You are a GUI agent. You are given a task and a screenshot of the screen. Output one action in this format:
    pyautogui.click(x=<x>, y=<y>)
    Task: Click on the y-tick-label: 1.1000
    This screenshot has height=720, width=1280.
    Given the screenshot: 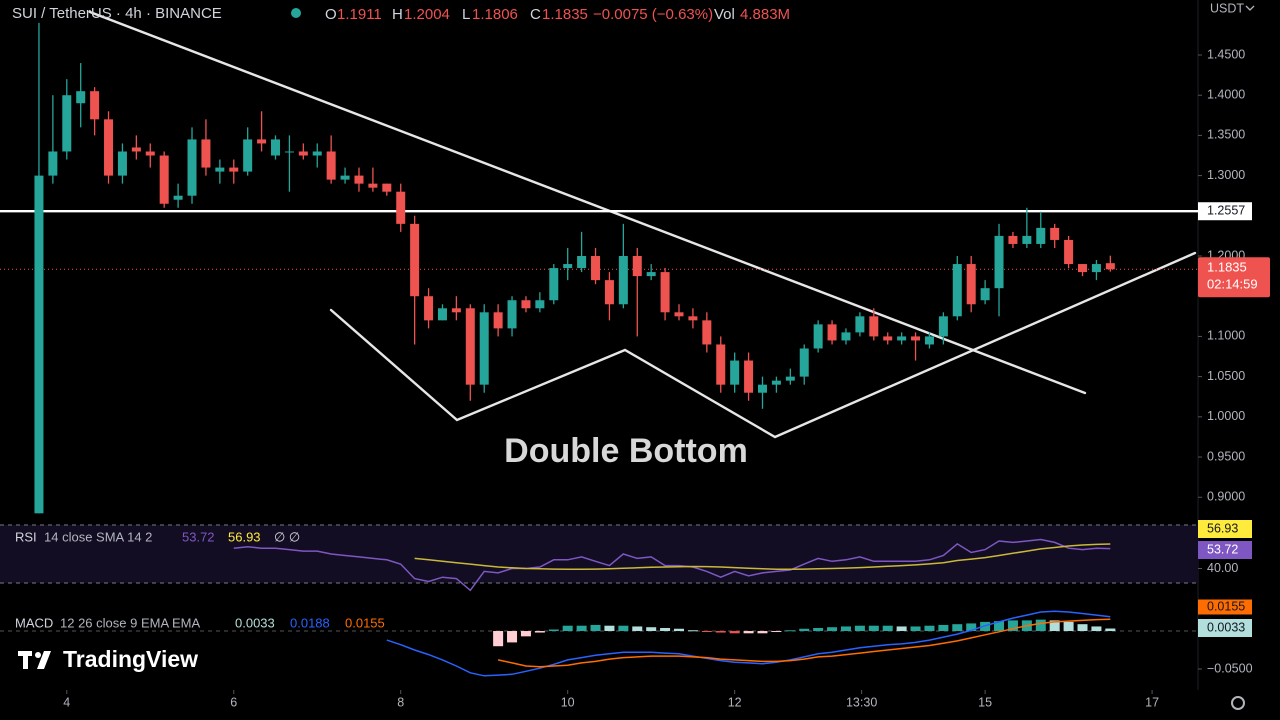 What is the action you would take?
    pyautogui.click(x=1226, y=336)
    